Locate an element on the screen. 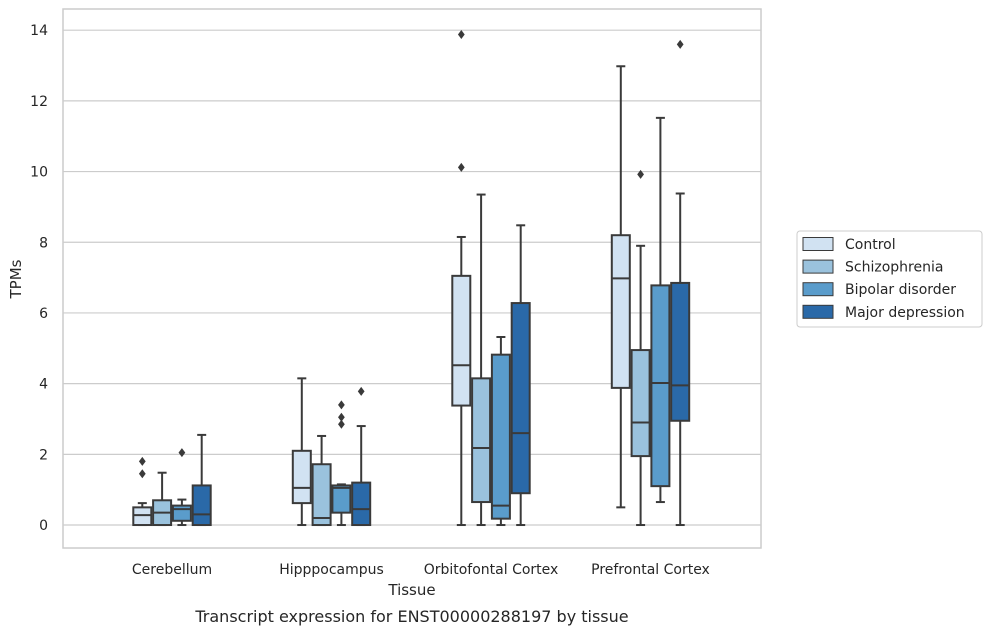 This screenshot has height=634, width=992. legend-frame is located at coordinates (889, 279).